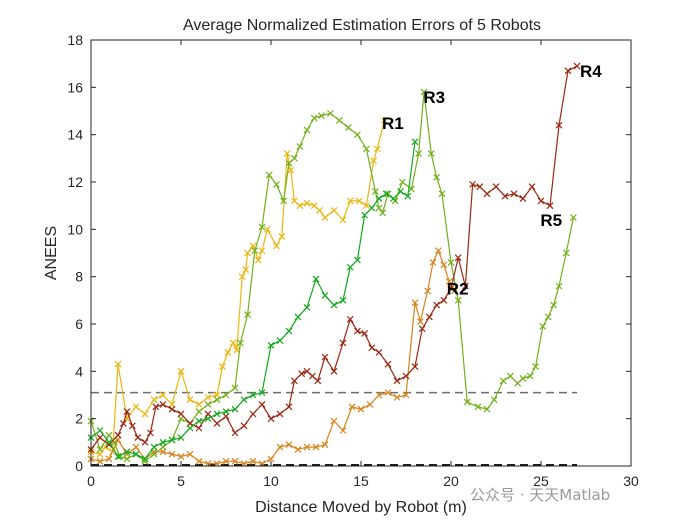  Describe the element at coordinates (79, 466) in the screenshot. I see `y-tick-label: 0` at that location.